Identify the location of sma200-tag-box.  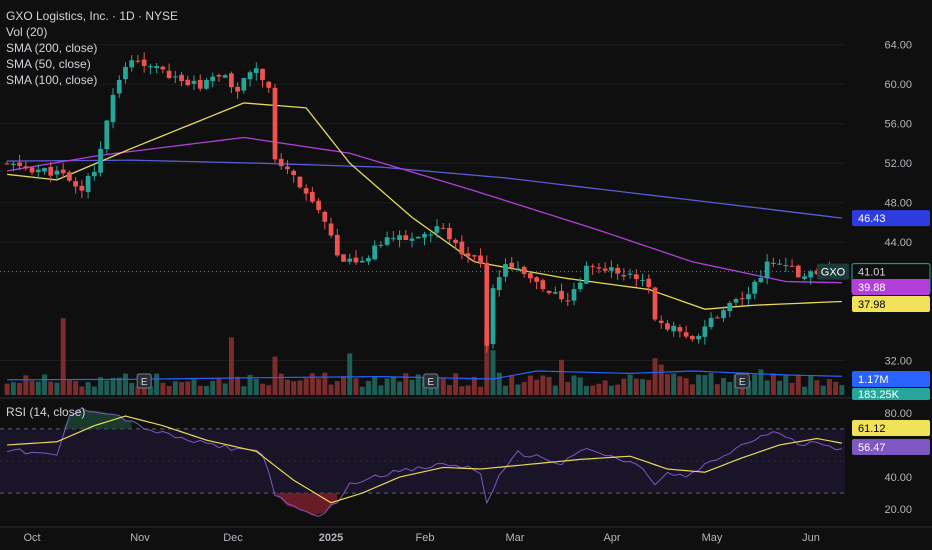
(891, 218).